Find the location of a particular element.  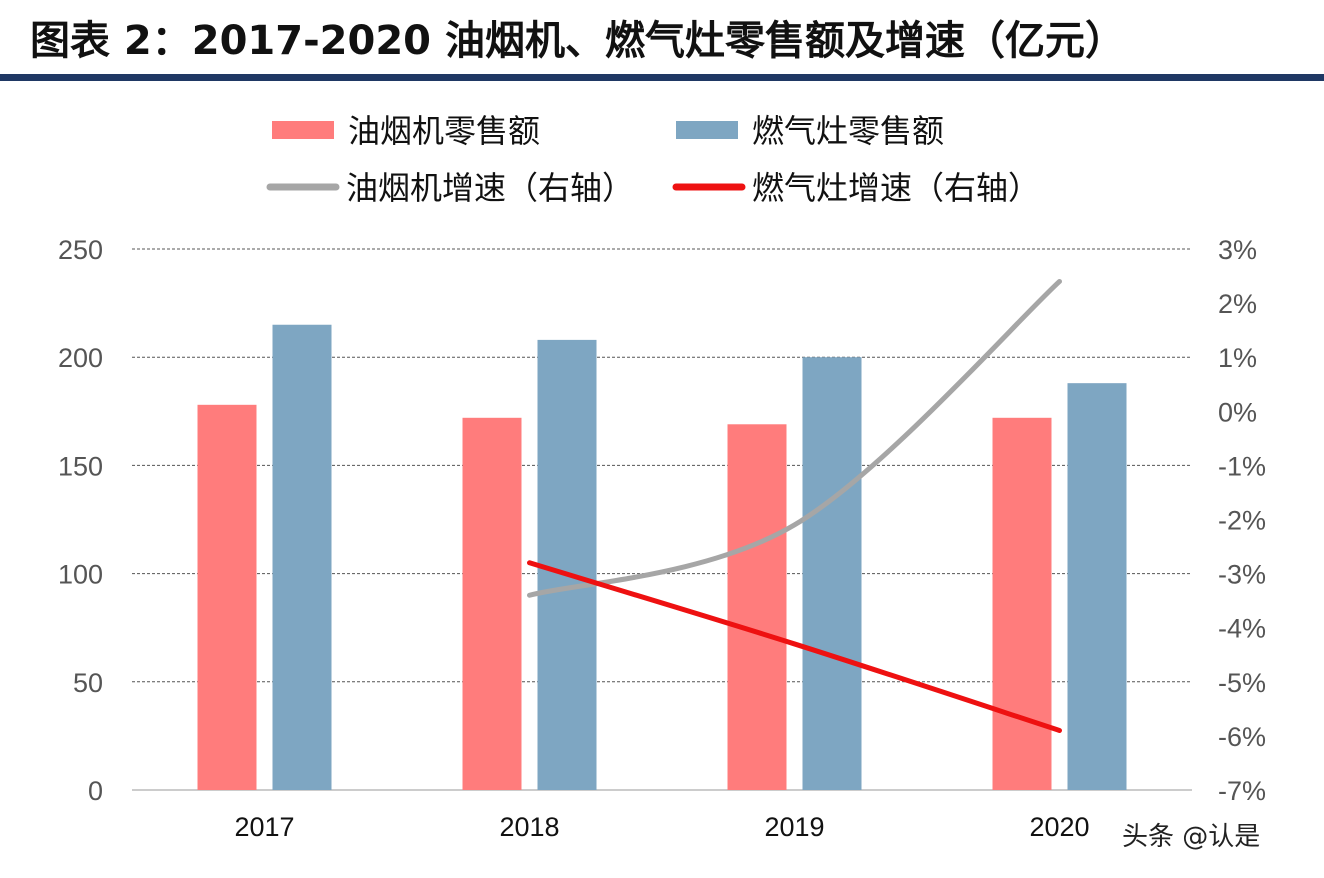

left-tick-label: 200 is located at coordinates (80, 358).